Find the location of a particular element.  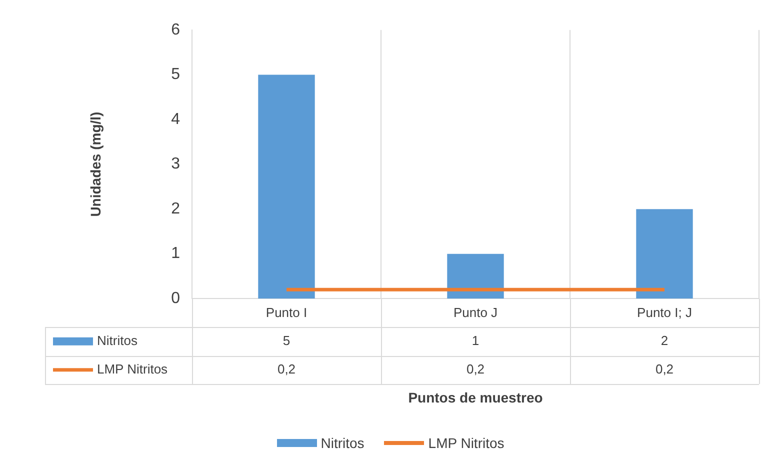

text: Nitritos is located at coordinates (342, 443).